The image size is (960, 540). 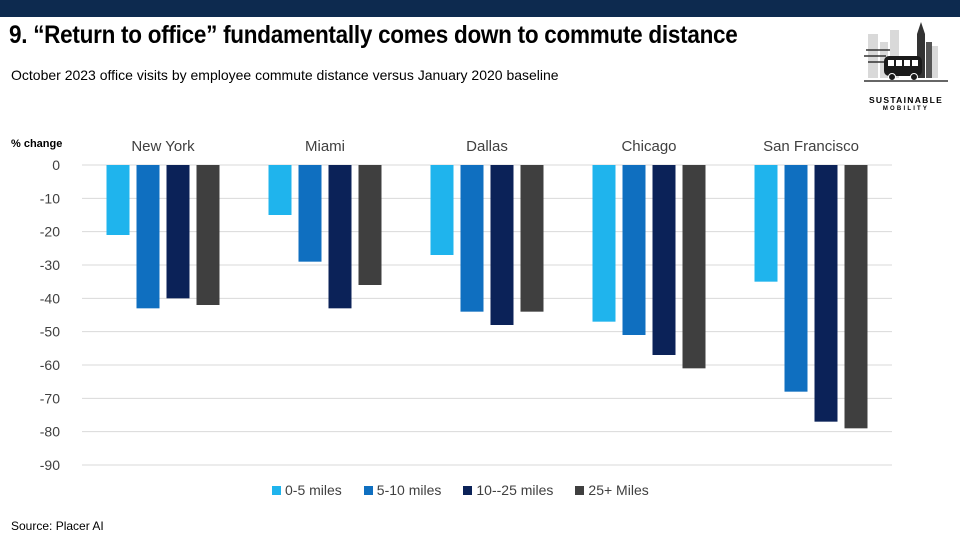 I want to click on category-label: New York, so click(x=163, y=146).